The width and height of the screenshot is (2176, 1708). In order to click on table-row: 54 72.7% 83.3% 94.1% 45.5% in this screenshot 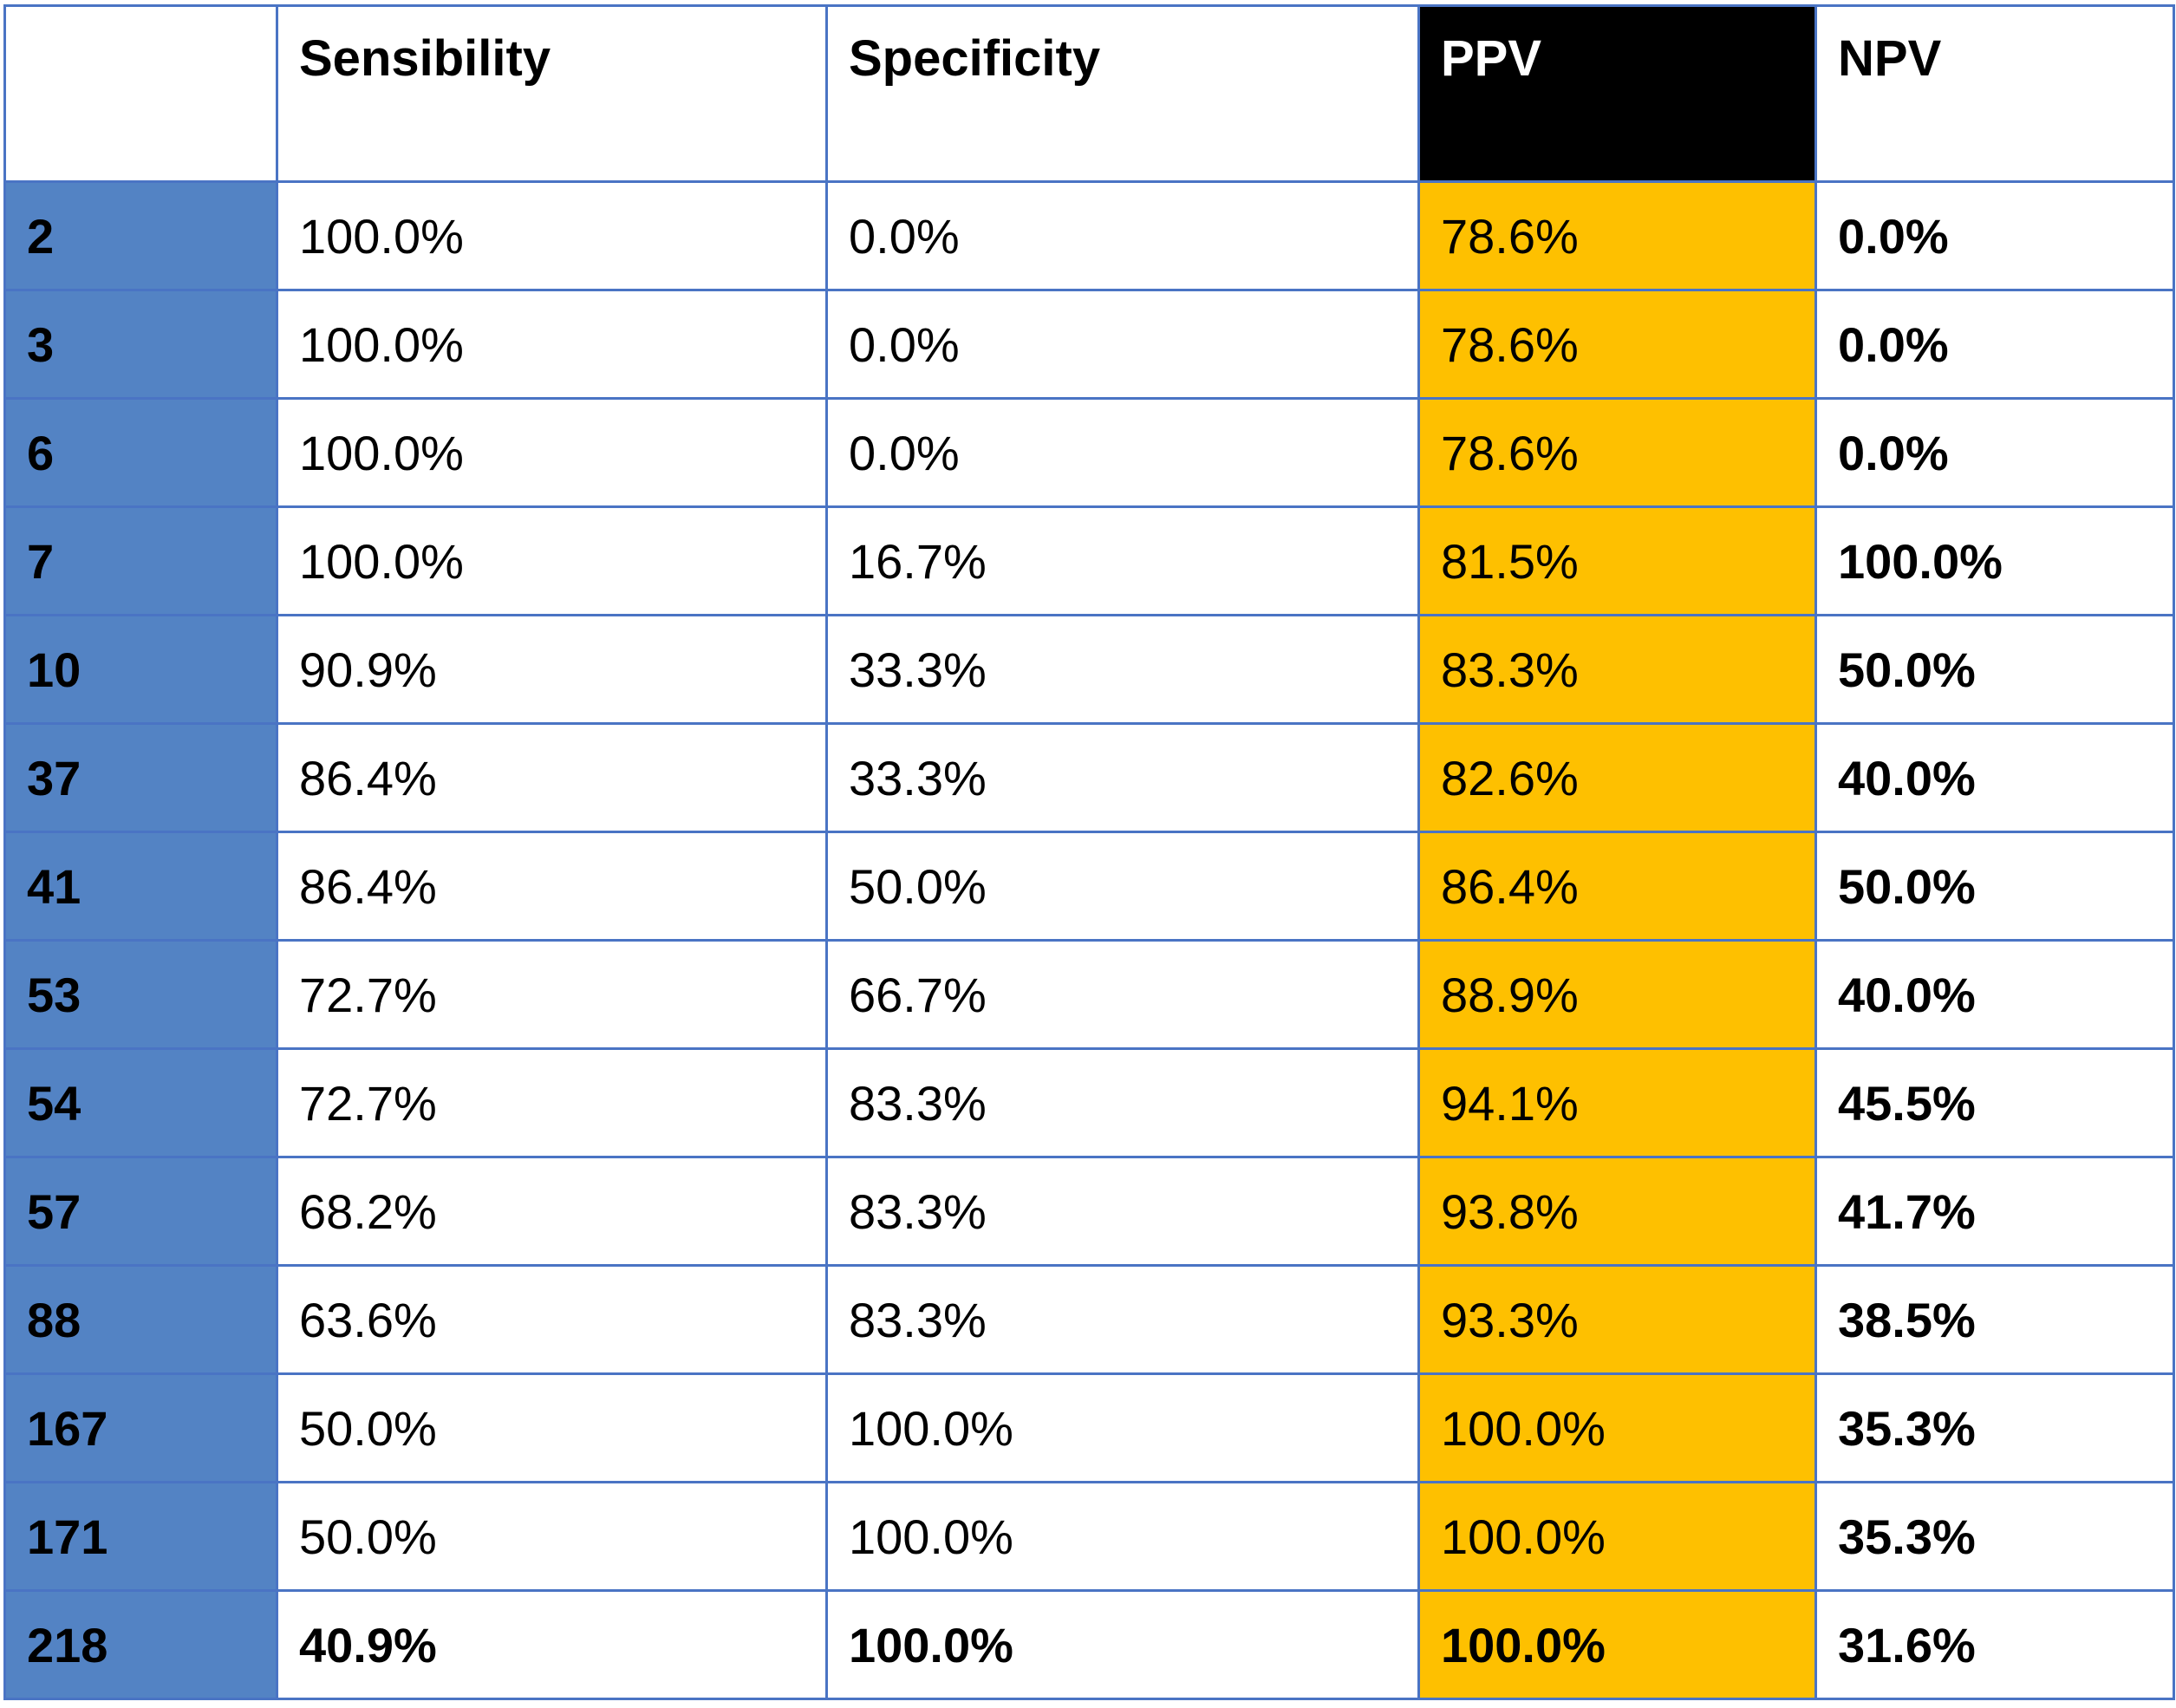, I will do `click(1089, 1102)`.